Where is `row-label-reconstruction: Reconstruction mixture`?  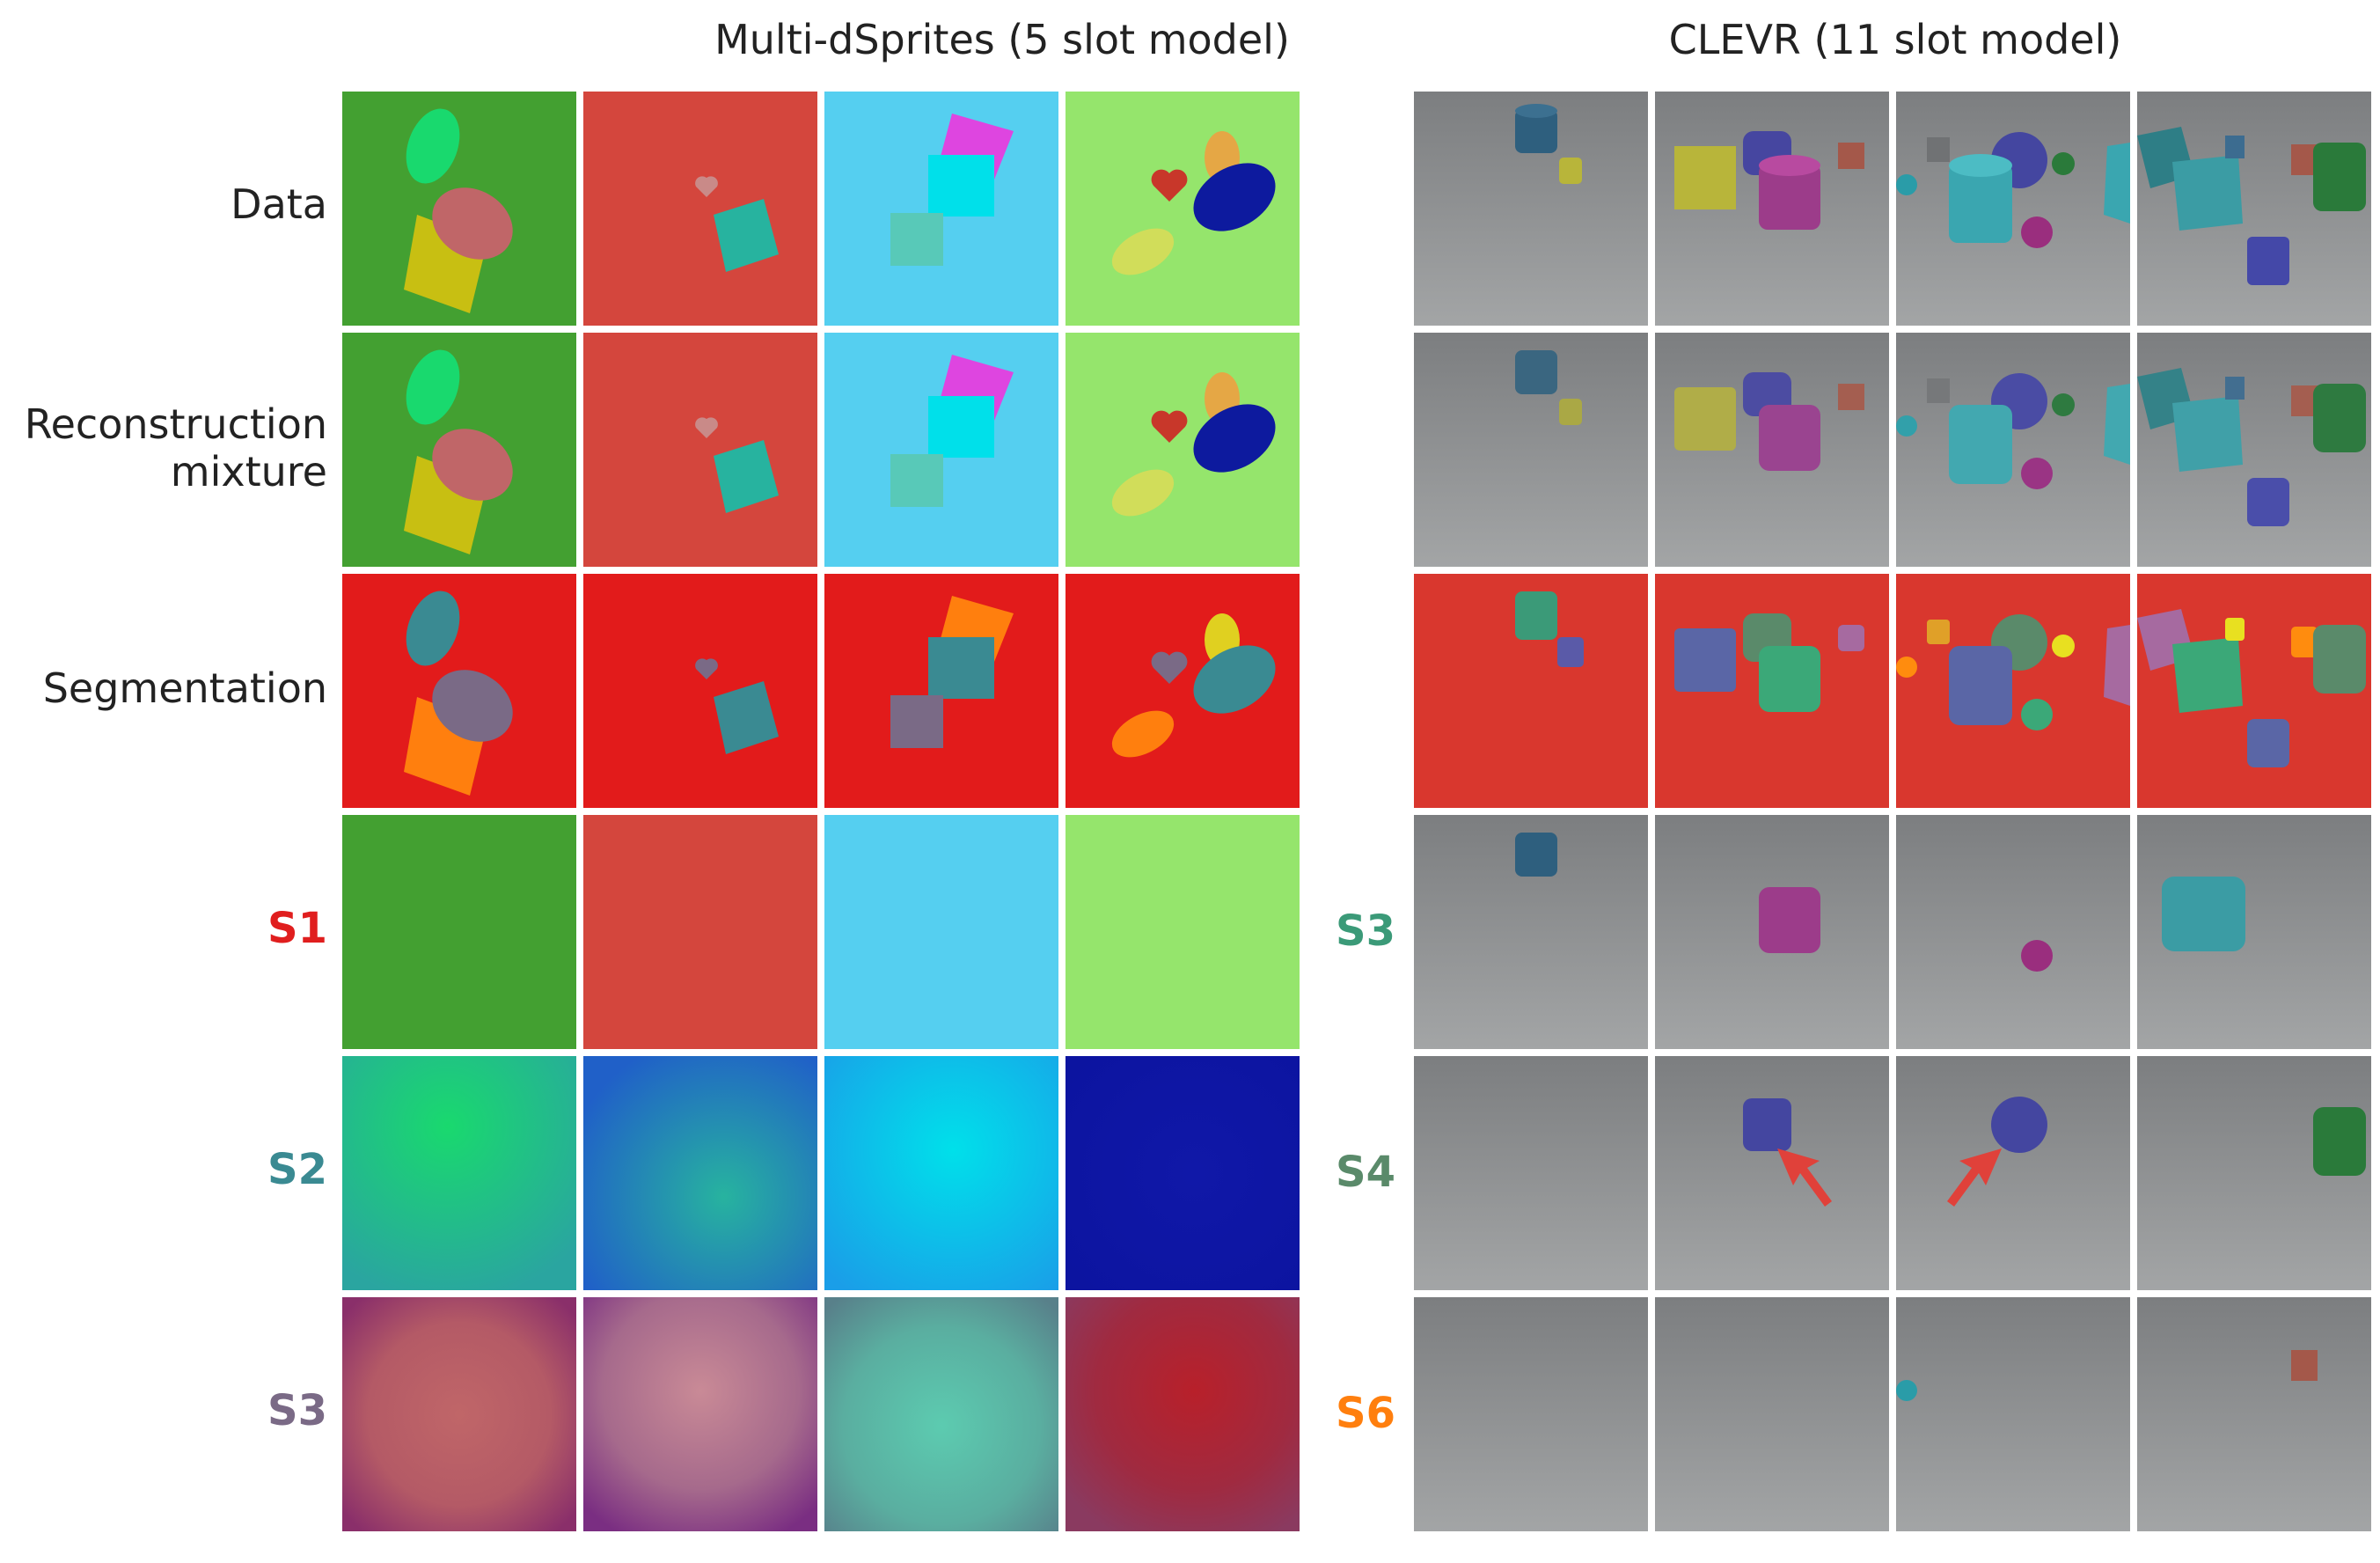 row-label-reconstruction: Reconstruction mixture is located at coordinates (175, 447).